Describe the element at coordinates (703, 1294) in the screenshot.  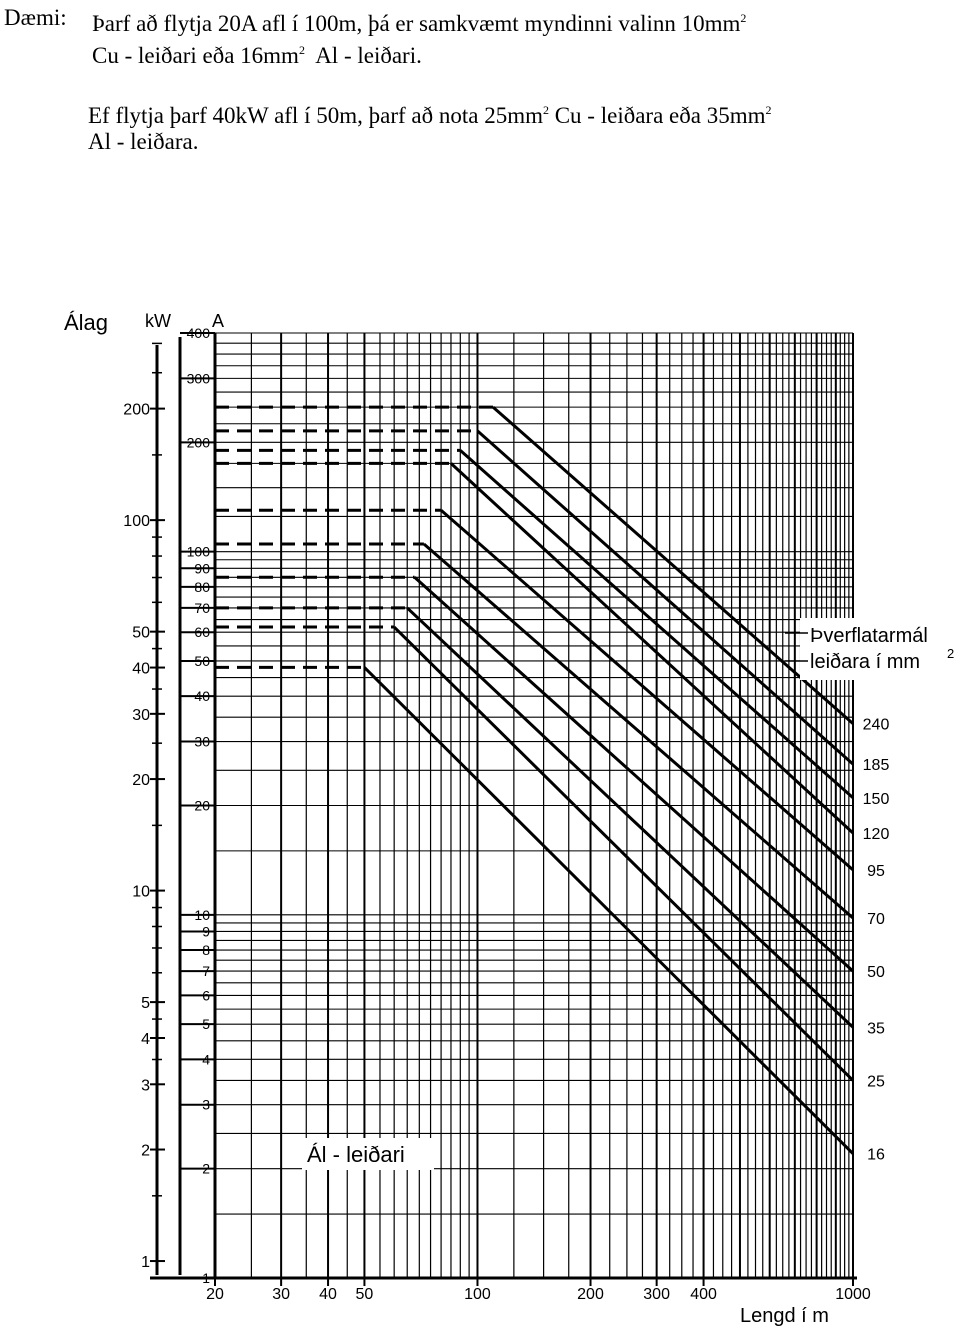
I see `x-tick-label: 400` at that location.